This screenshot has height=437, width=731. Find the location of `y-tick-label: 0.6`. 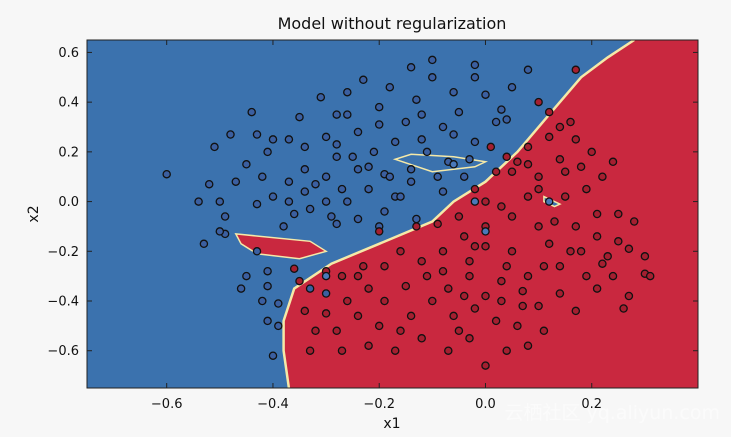

y-tick-label: 0.6 is located at coordinates (68, 53).